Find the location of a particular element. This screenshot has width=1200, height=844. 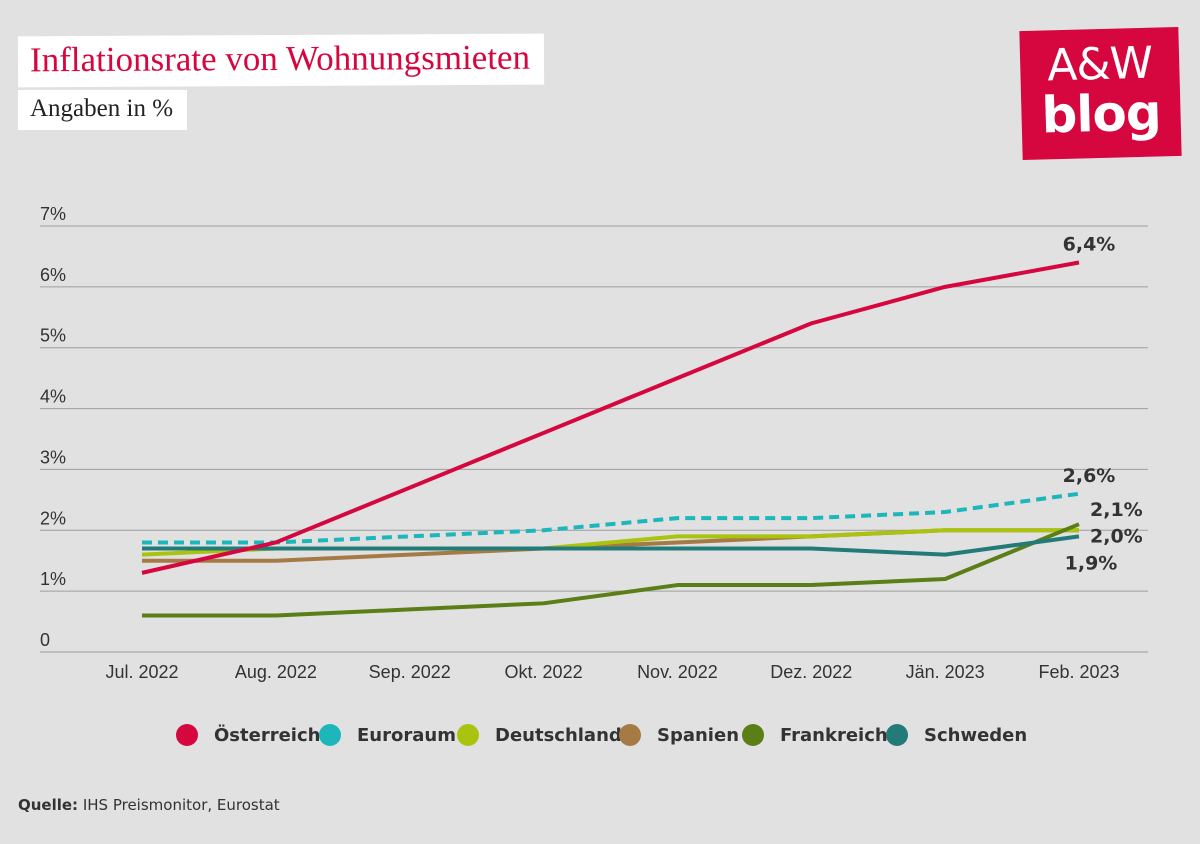

series-line-deutschland is located at coordinates (610, 542).